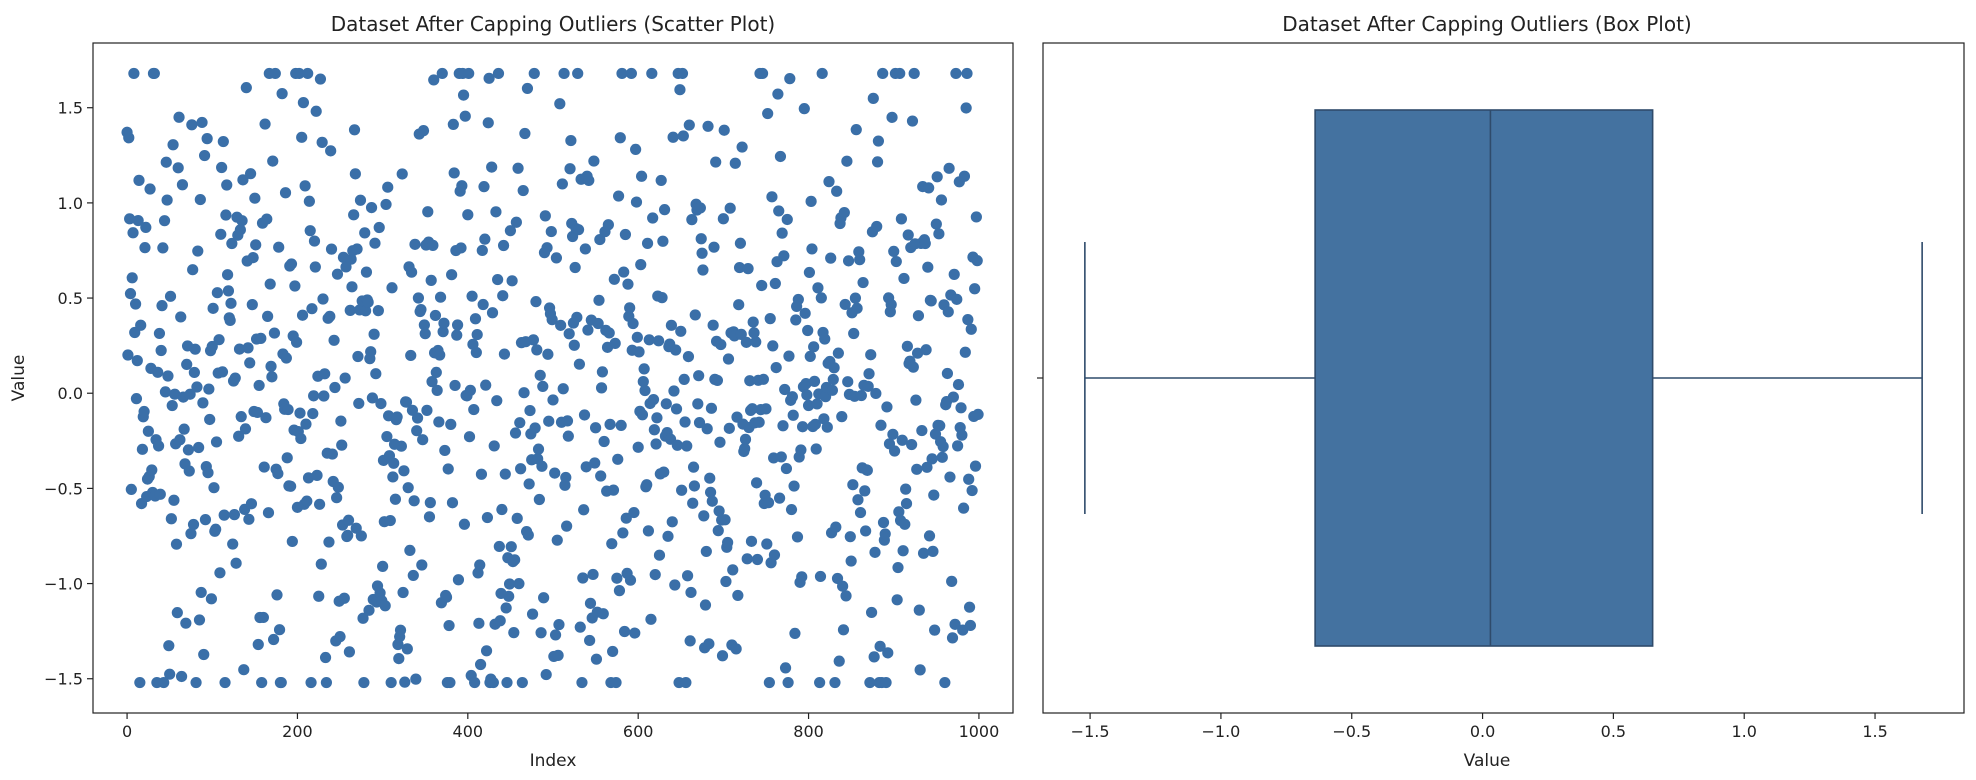 The width and height of the screenshot is (1976, 780). I want to click on box-x-tick-label: 1.0, so click(1743, 731).